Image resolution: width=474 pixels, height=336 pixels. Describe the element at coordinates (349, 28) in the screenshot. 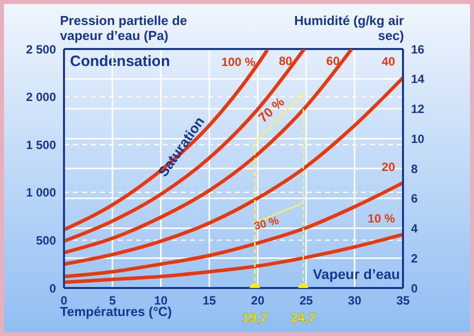

I see `y2-axis-title: Humidité (g/kg air sec)` at that location.